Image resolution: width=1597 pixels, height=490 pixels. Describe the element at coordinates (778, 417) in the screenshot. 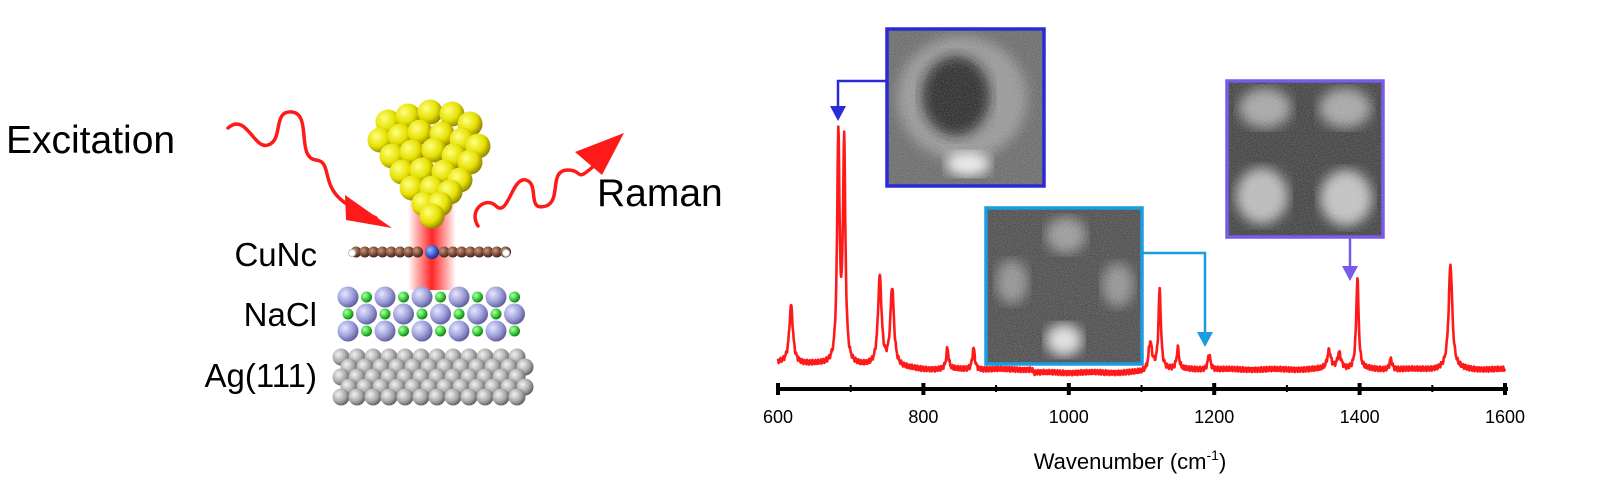

I see `x-tick-label-600: 600` at that location.